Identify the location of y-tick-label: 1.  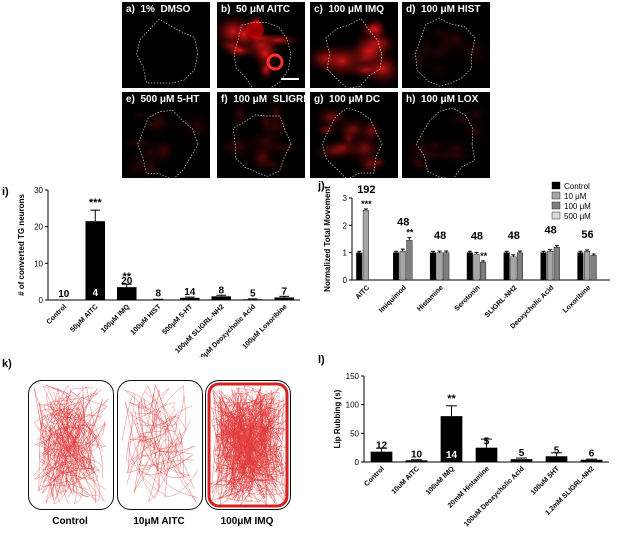
(345, 253).